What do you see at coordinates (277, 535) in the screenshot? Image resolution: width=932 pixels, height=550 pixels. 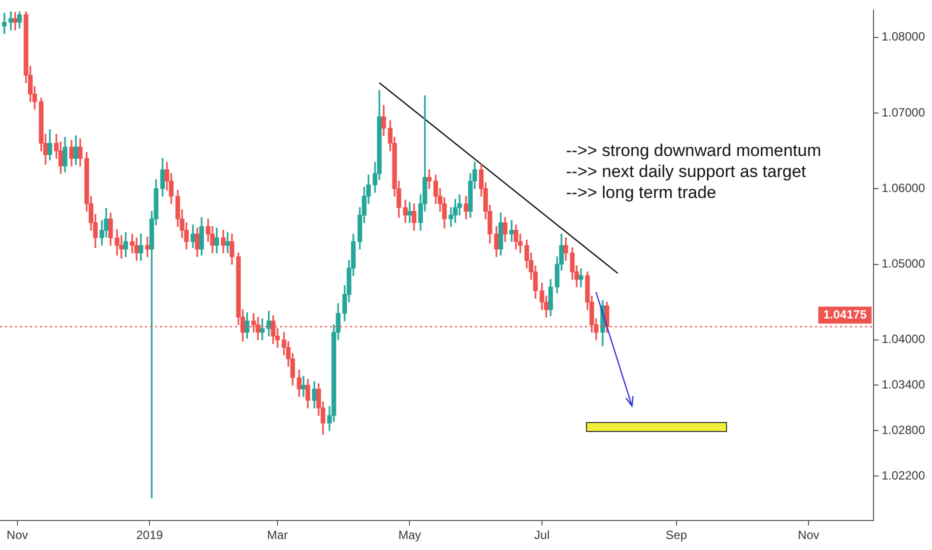 I see `x-tick-label: Mar` at bounding box center [277, 535].